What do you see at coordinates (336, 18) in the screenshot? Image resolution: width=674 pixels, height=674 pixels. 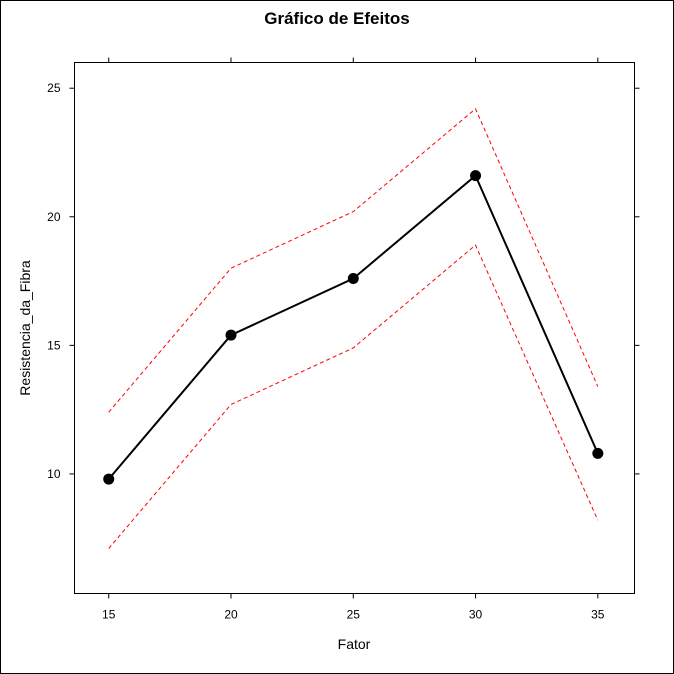 I see `chart-title: Gráfico de Efeitos` at bounding box center [336, 18].